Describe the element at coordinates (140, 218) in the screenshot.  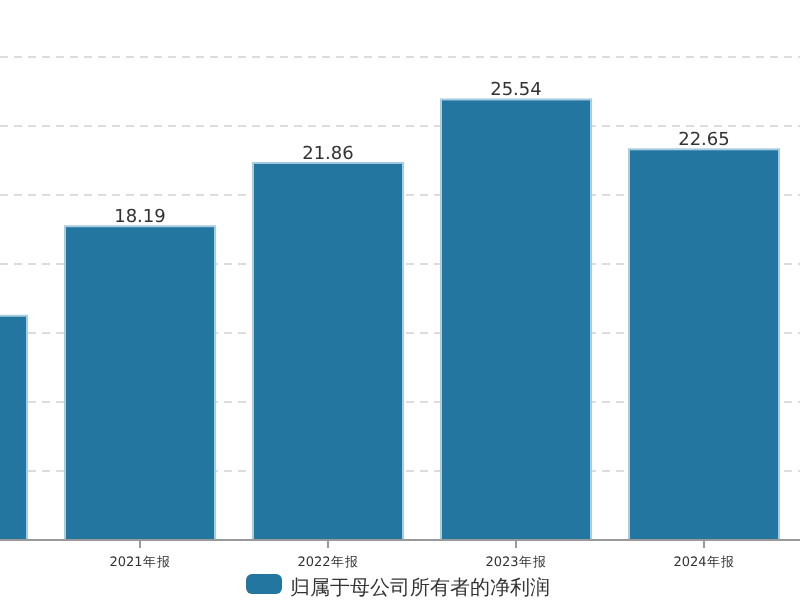
I see `data-label: 18.19` at that location.